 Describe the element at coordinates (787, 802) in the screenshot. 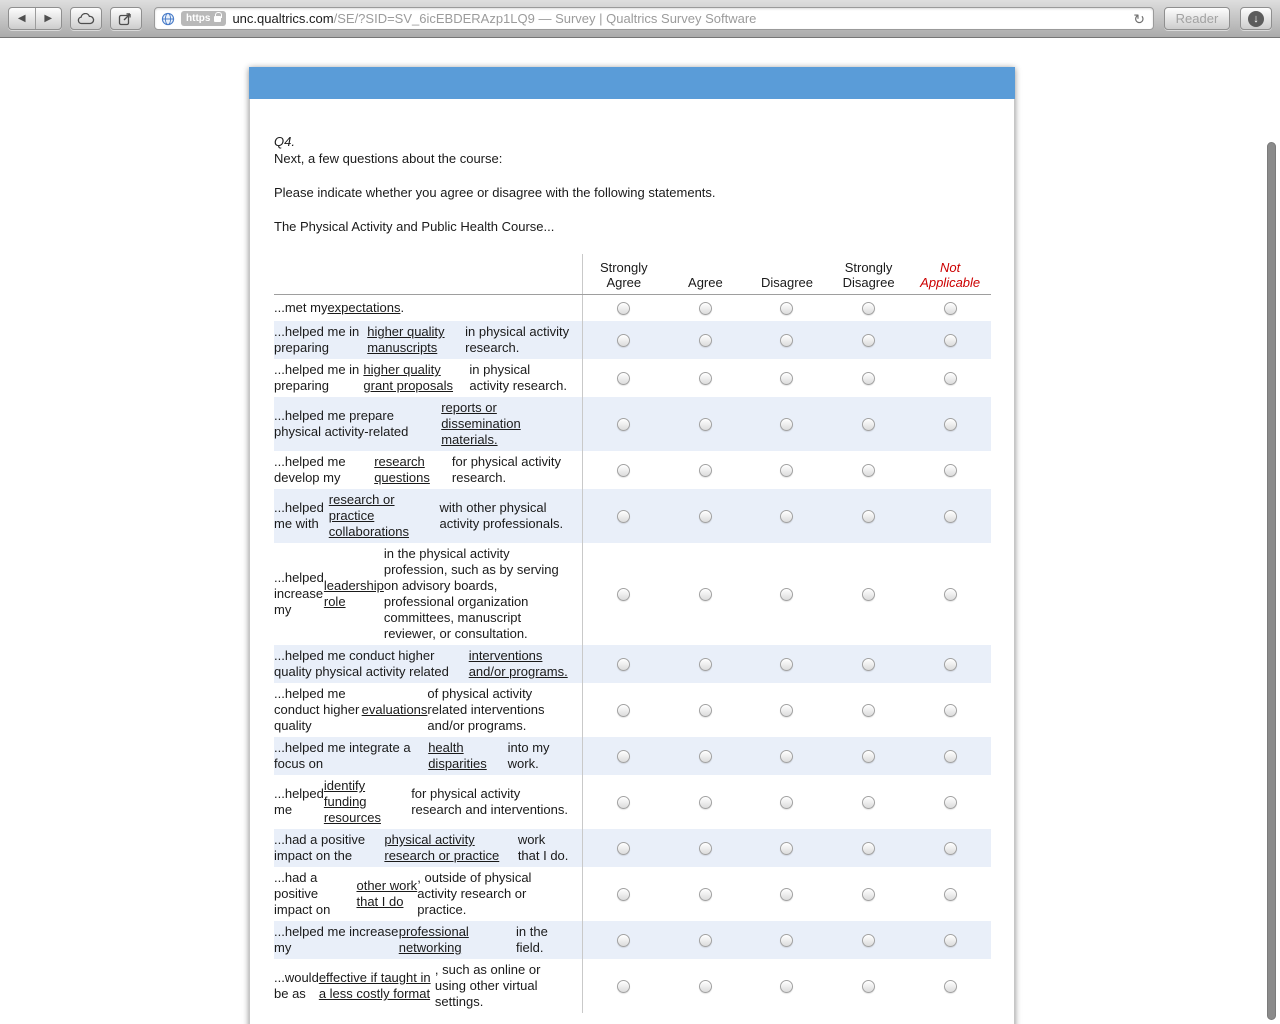

I see `radio-row11-col3` at that location.